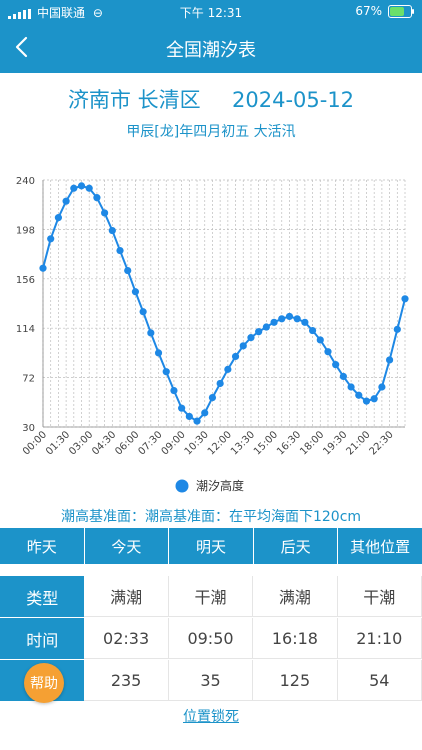 The width and height of the screenshot is (422, 750). I want to click on table-row-time: 时间 02:33 09:50 16:18 21:10, so click(211, 638).